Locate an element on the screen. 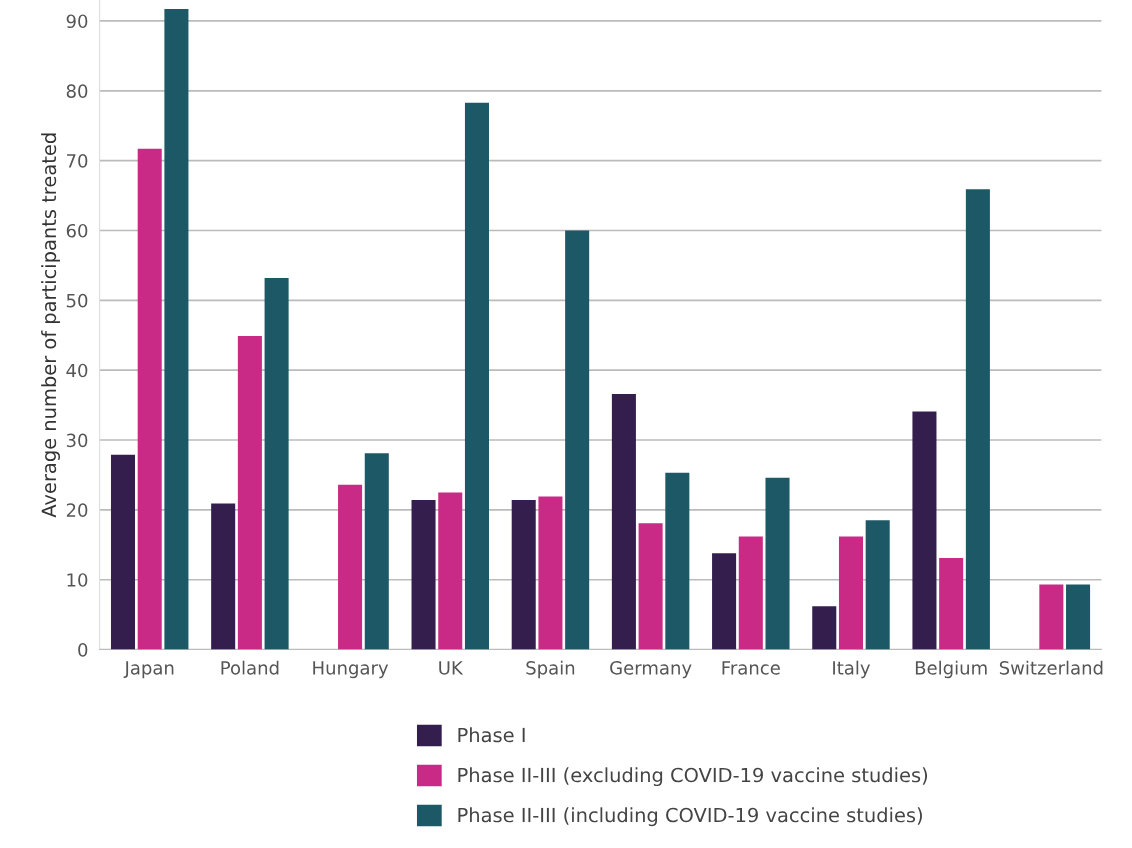 This screenshot has height=848, width=1132. x-tick-label: France is located at coordinates (751, 668).